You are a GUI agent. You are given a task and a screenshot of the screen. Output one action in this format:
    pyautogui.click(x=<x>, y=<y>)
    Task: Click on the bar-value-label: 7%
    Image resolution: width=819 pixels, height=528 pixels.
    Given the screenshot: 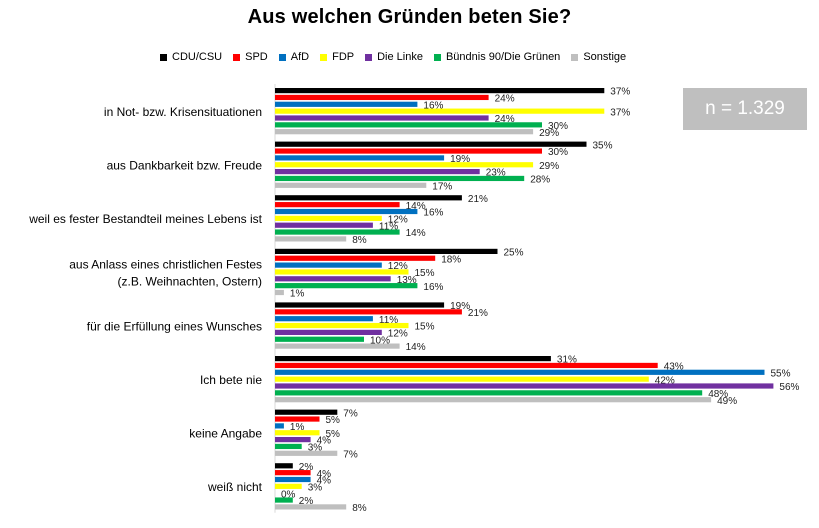 What is the action you would take?
    pyautogui.click(x=350, y=413)
    